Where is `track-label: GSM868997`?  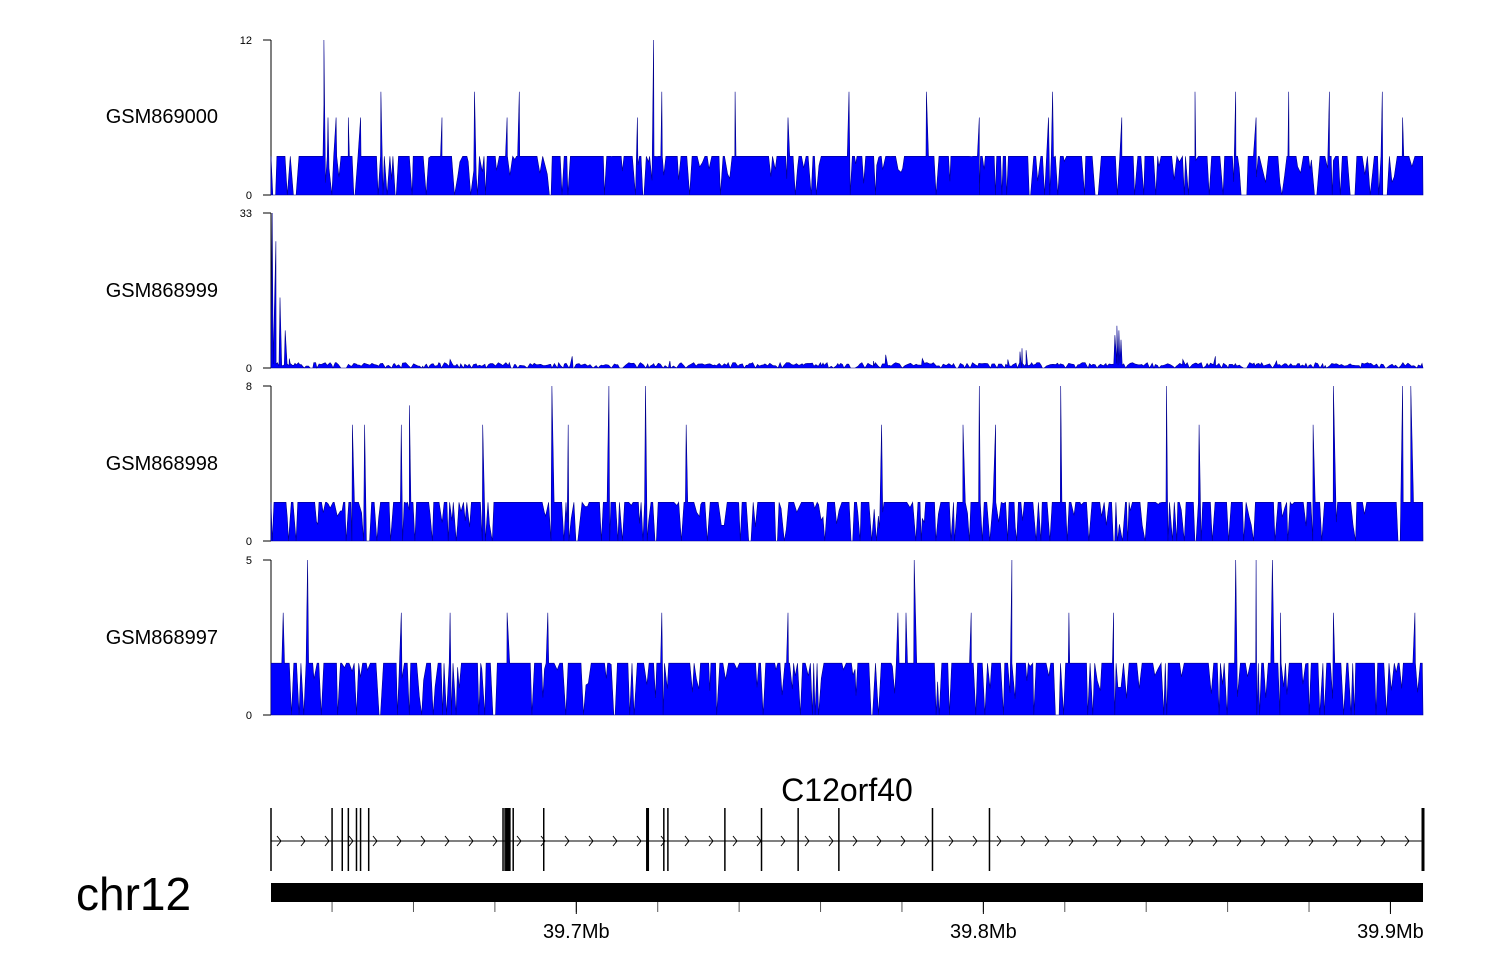
track-label: GSM868997 is located at coordinates (162, 638).